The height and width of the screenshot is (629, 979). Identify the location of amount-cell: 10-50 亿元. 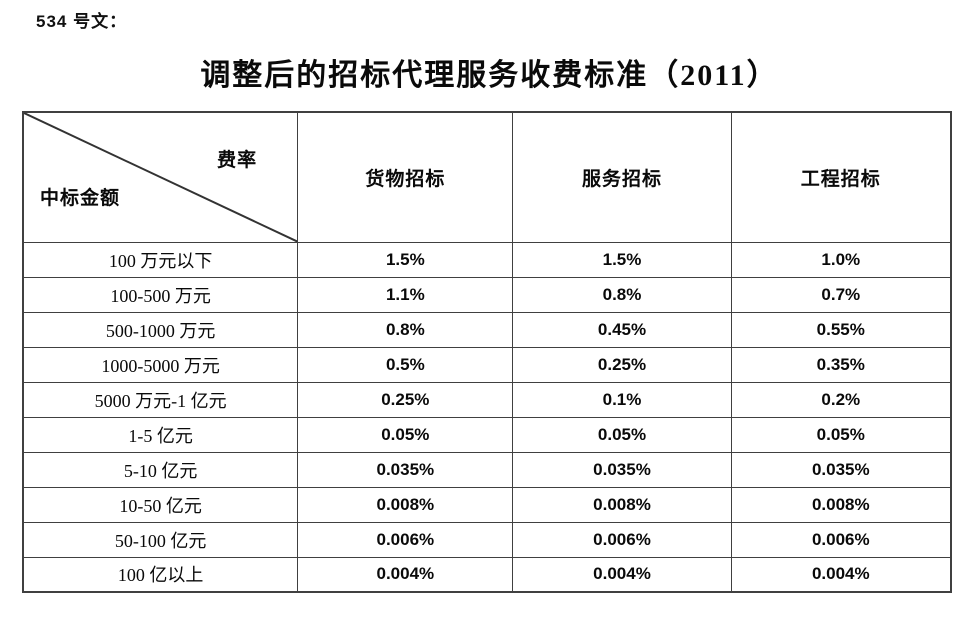
(160, 504).